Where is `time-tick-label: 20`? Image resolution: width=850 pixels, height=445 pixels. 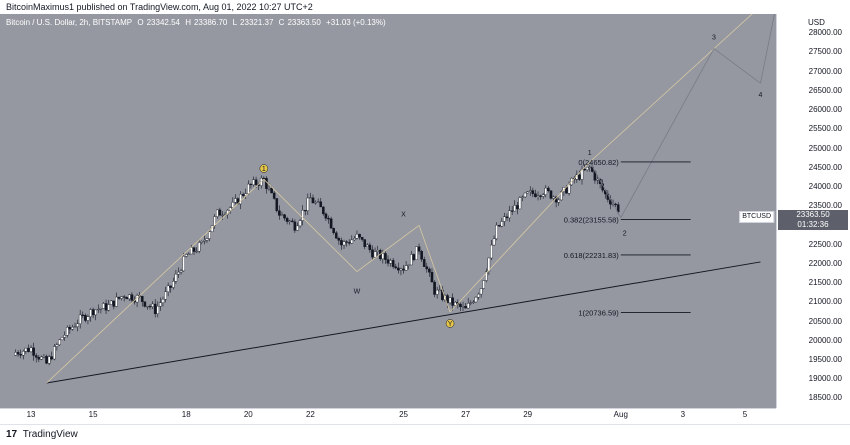
time-tick-label: 20 is located at coordinates (248, 414).